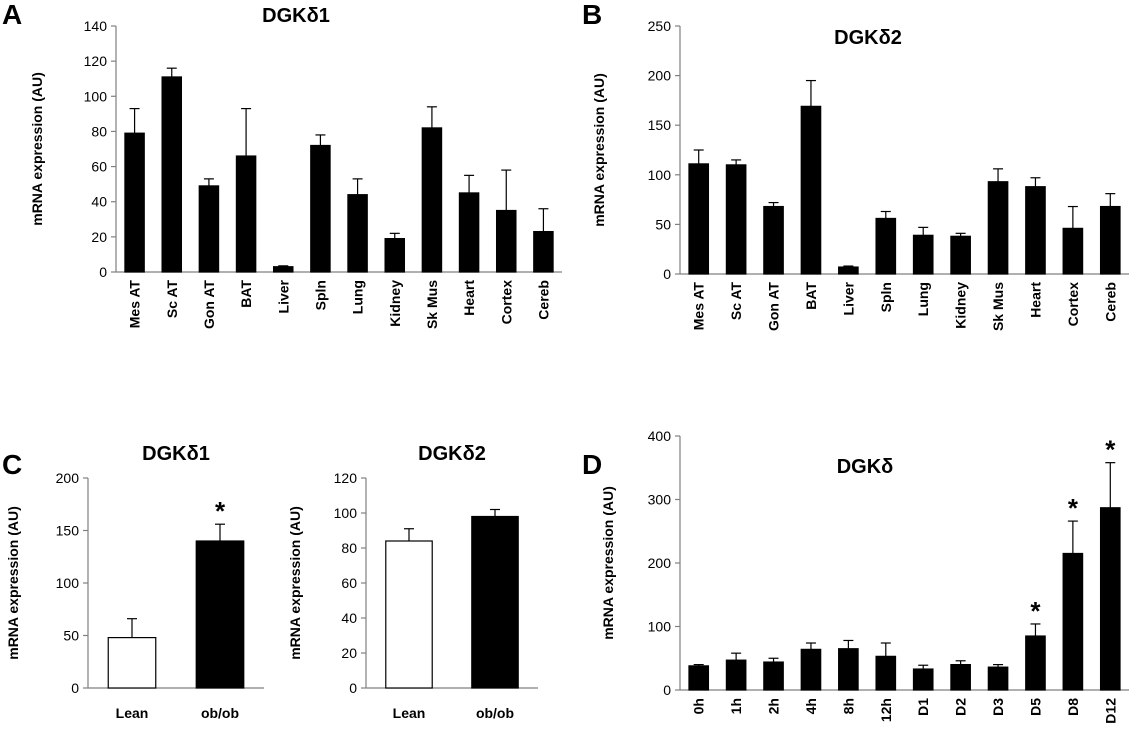  What do you see at coordinates (592, 15) in the screenshot?
I see `panel-letter-b: B` at bounding box center [592, 15].